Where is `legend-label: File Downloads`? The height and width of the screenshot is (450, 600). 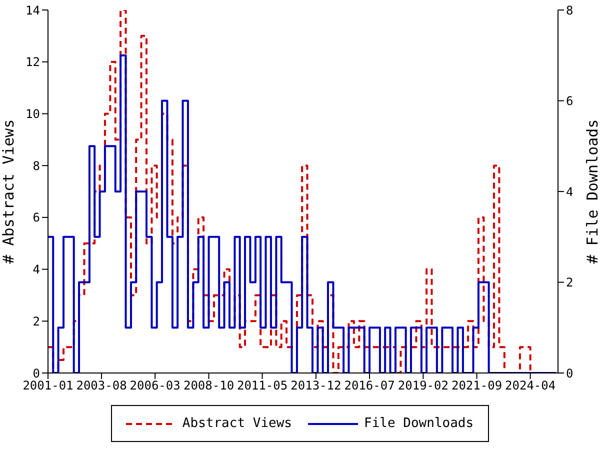
legend-label: File Downloads is located at coordinates (419, 423).